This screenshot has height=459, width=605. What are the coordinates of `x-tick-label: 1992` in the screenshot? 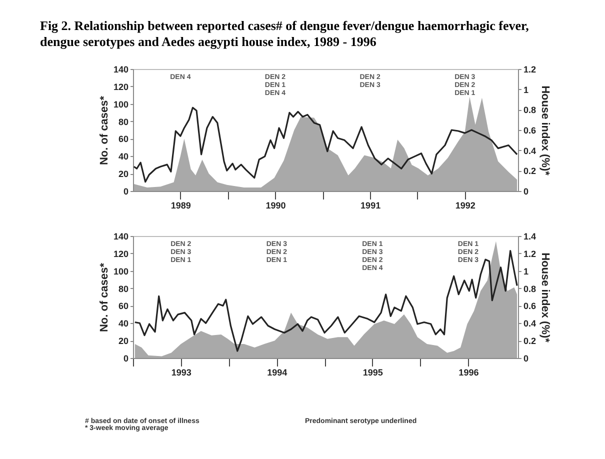 It's located at (465, 205).